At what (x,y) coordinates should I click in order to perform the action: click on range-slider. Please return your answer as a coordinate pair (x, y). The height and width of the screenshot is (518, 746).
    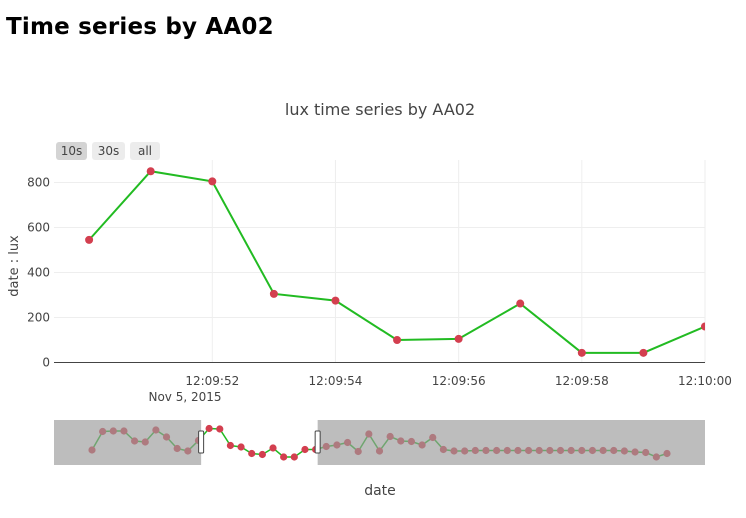
    Looking at the image, I should click on (379, 442).